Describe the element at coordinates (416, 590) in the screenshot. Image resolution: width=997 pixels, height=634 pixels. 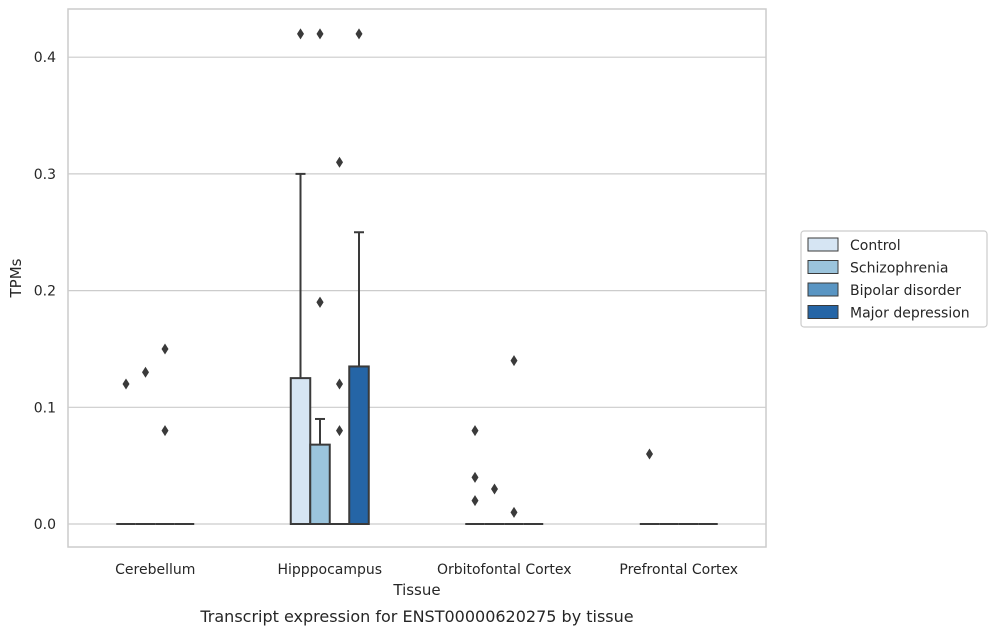
I see `x-axis-label: Tissue` at that location.